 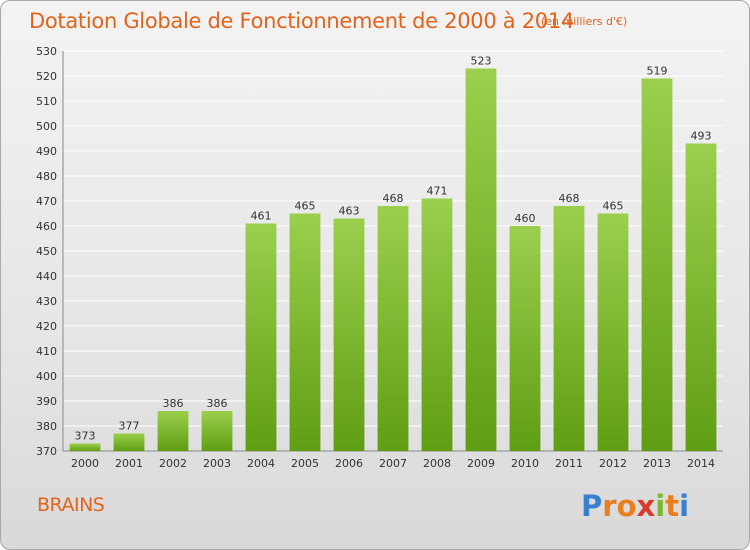 What do you see at coordinates (569, 328) in the screenshot?
I see `bar-2011` at bounding box center [569, 328].